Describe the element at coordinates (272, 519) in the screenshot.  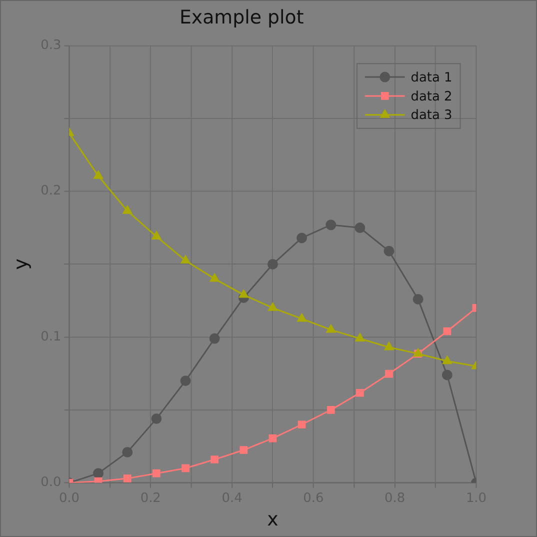
I see `x-axis-title: x` at that location.